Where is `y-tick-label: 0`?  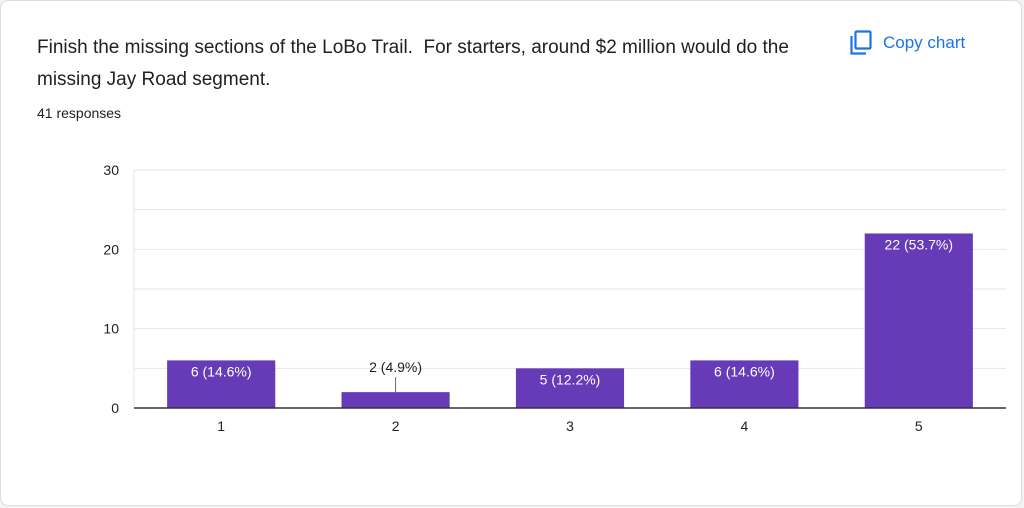
y-tick-label: 0 is located at coordinates (115, 408).